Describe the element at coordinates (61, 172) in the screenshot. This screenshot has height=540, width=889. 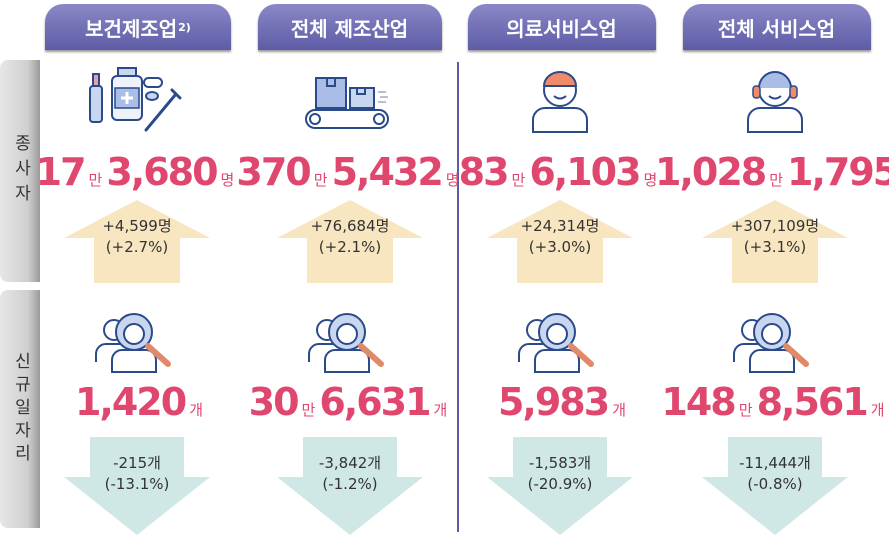
I see `employees-man: 17` at that location.